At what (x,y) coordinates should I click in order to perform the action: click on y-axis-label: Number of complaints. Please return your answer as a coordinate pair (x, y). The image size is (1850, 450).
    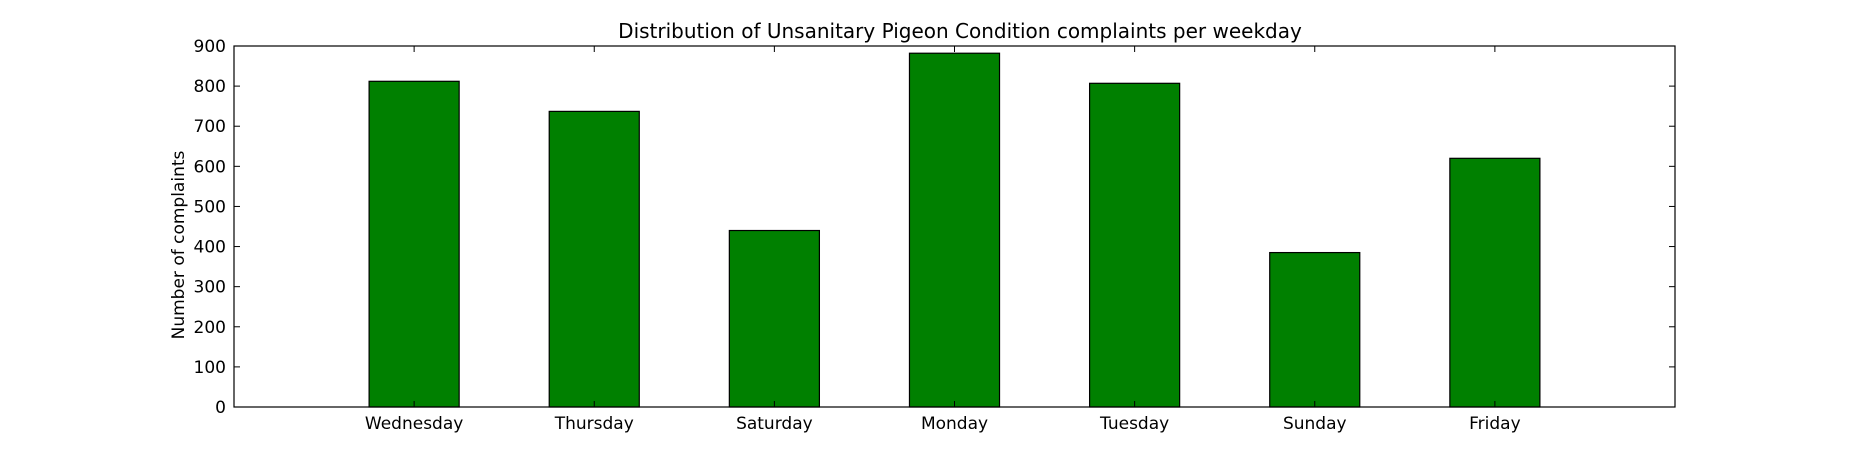
    Looking at the image, I should click on (179, 244).